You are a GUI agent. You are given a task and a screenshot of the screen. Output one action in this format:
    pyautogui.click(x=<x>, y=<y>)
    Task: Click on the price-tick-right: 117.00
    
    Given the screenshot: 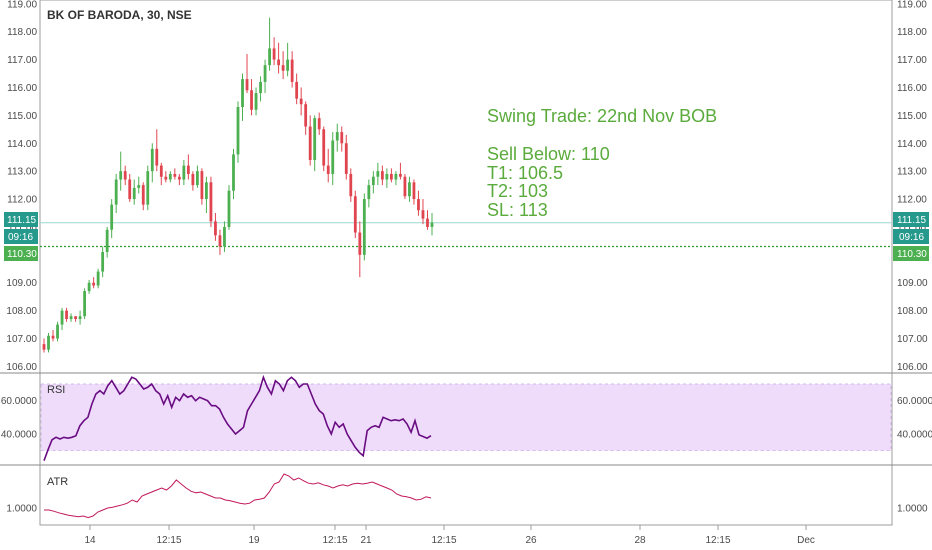 What is the action you would take?
    pyautogui.click(x=912, y=60)
    